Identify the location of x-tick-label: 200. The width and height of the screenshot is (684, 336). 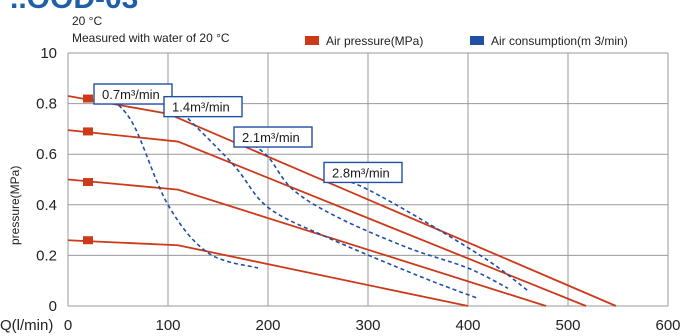
(267, 325).